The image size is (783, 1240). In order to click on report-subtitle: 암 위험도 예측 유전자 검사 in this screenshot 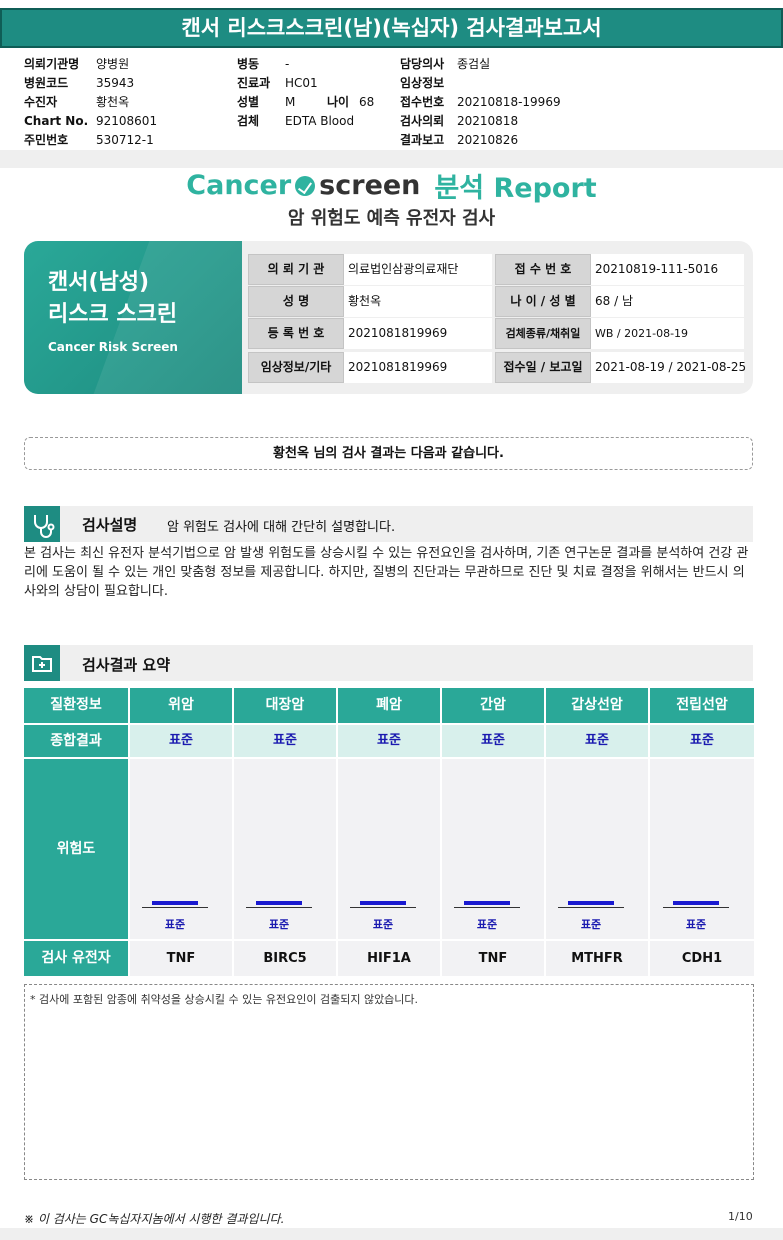, I will do `click(391, 218)`.